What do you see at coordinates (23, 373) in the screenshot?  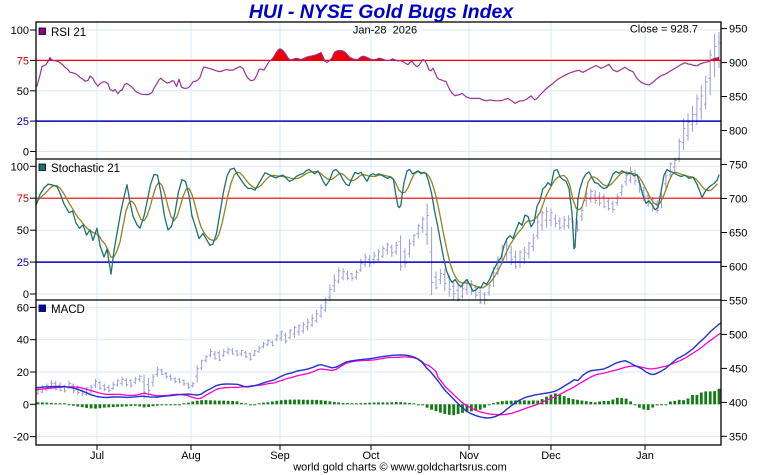 I see `svg-text: 20` at bounding box center [23, 373].